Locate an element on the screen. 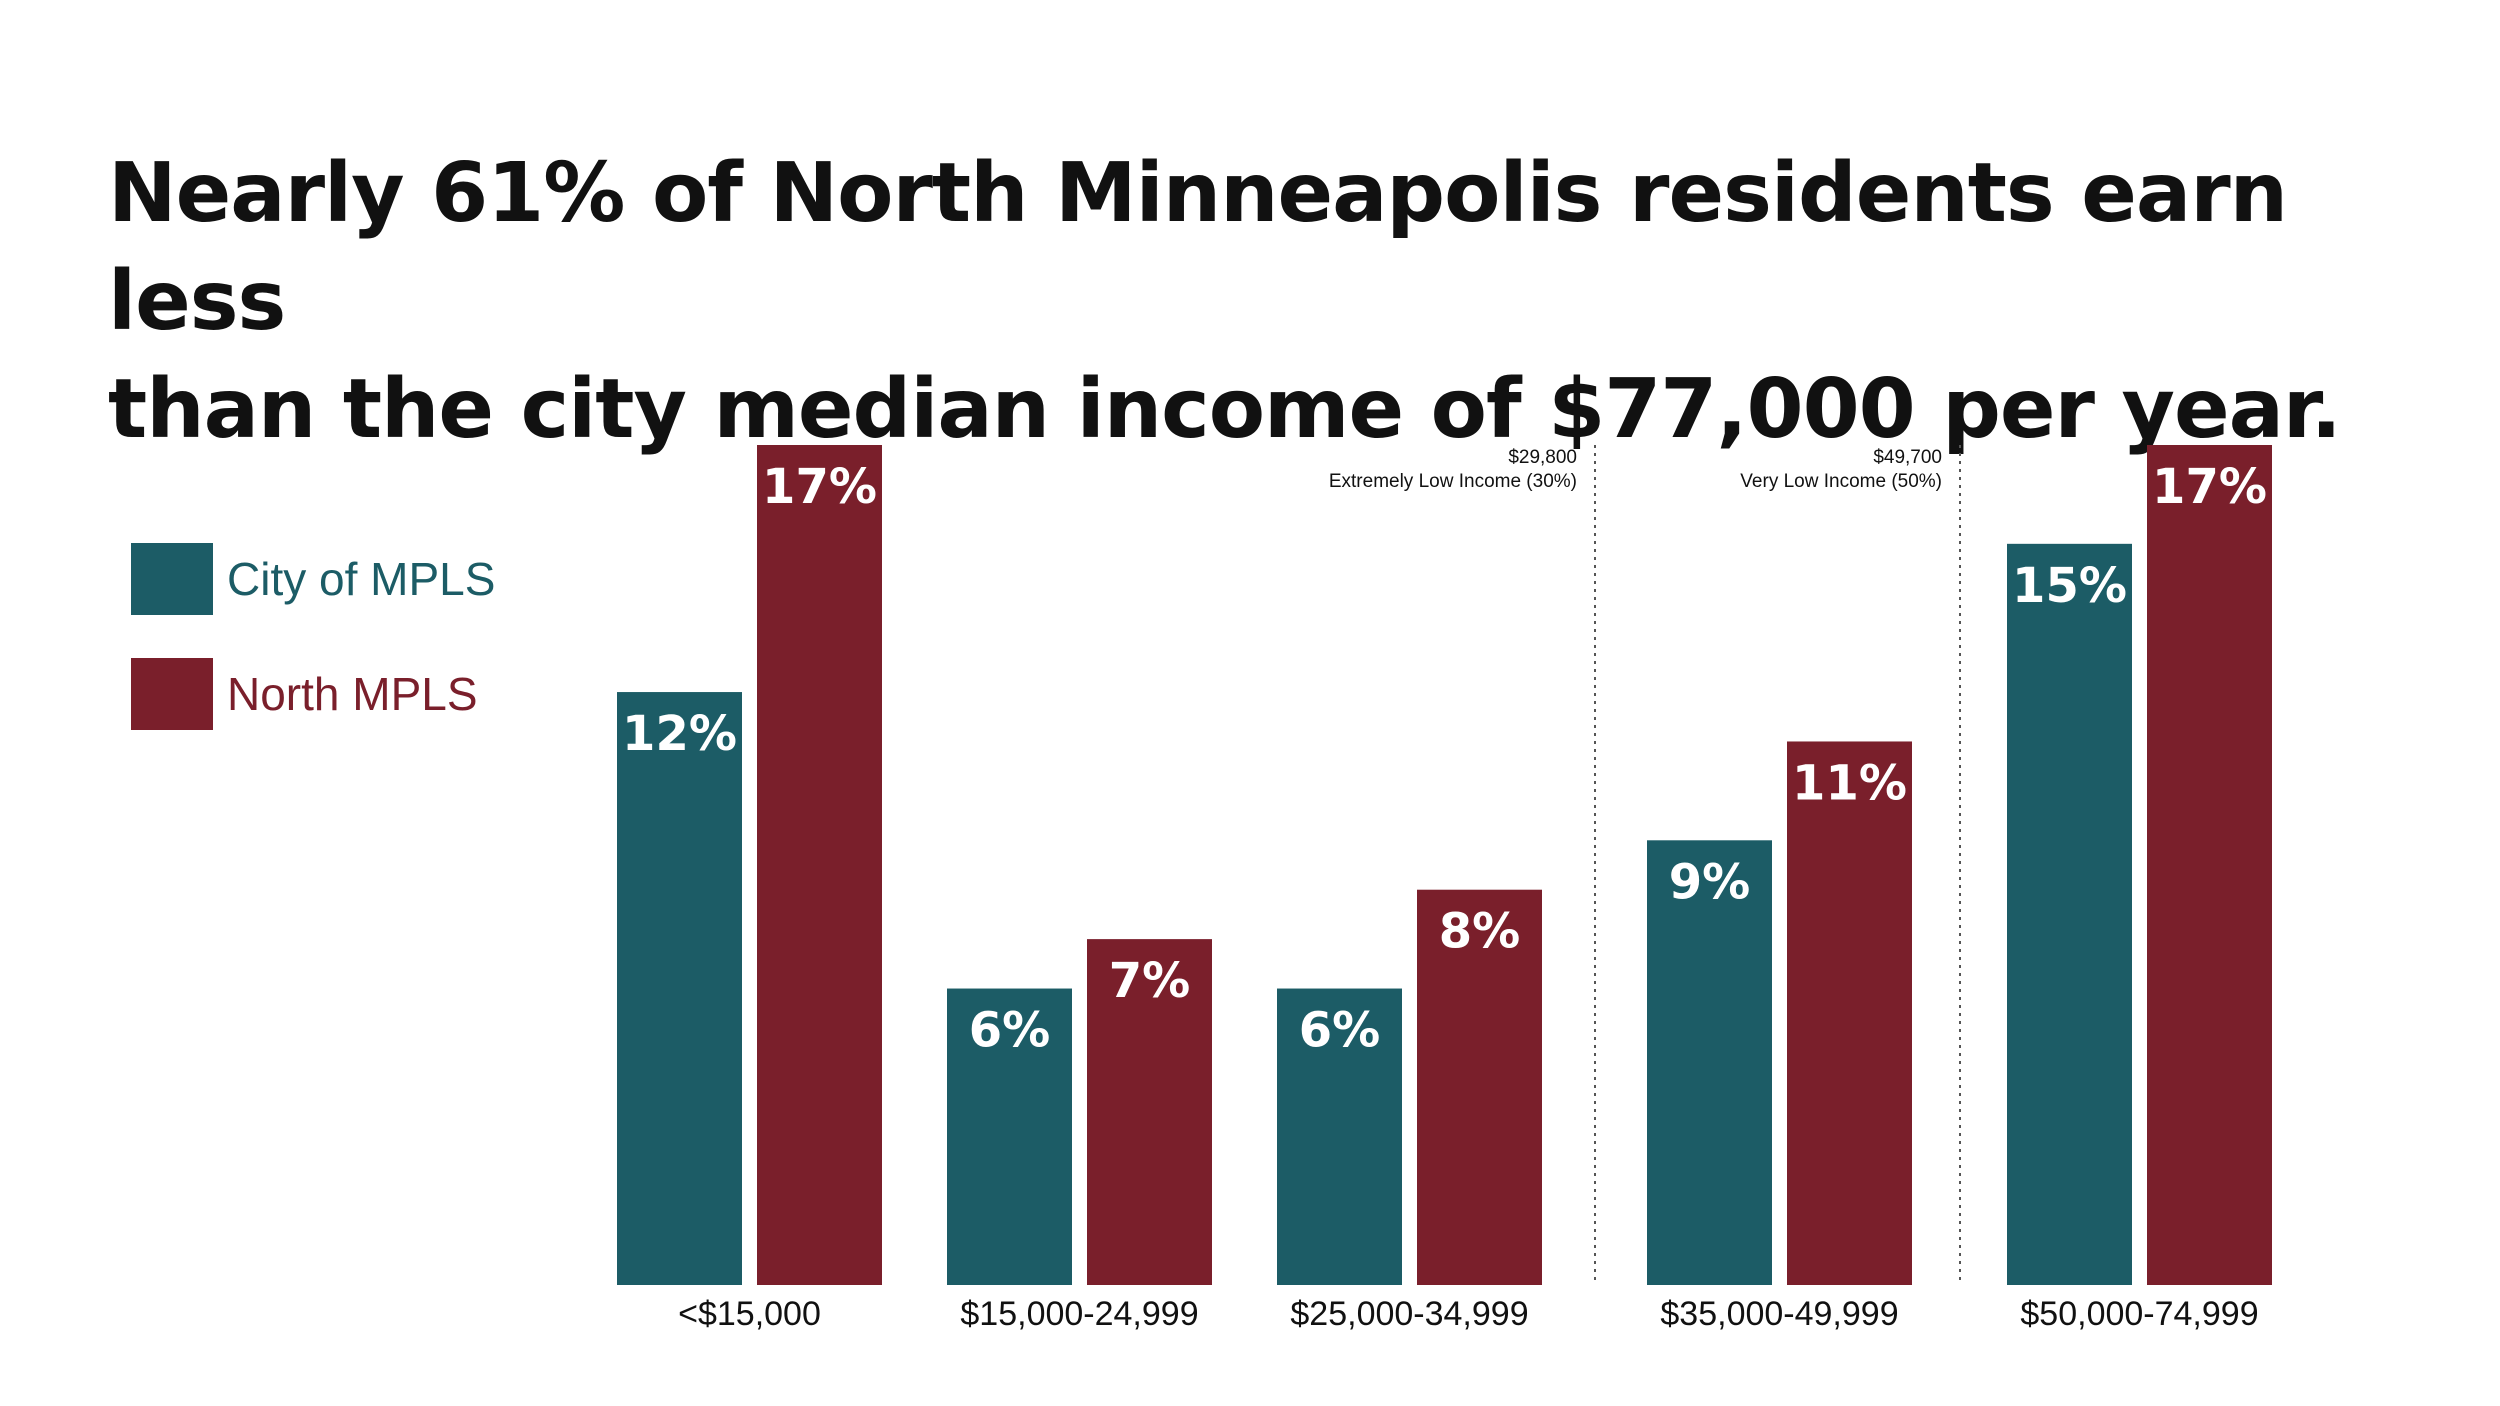 The width and height of the screenshot is (2500, 1406). x-tick-label-0: <$15,000 is located at coordinates (749, 1314).